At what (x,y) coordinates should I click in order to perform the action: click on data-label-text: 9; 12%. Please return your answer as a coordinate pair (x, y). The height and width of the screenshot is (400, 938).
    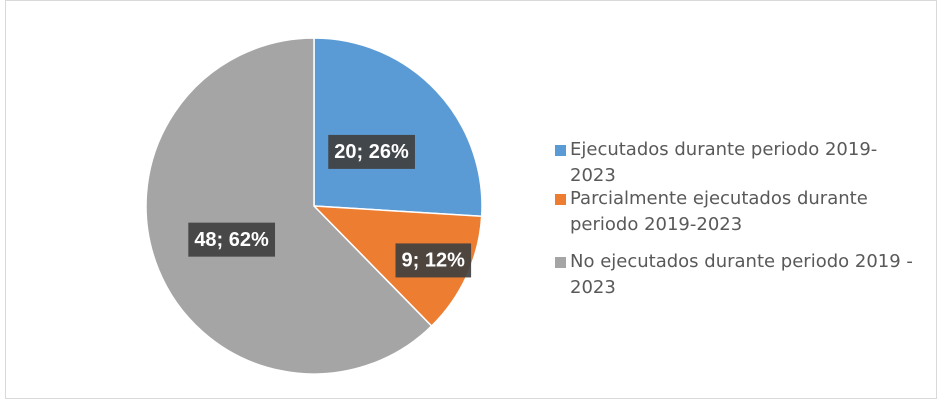
    Looking at the image, I should click on (434, 261).